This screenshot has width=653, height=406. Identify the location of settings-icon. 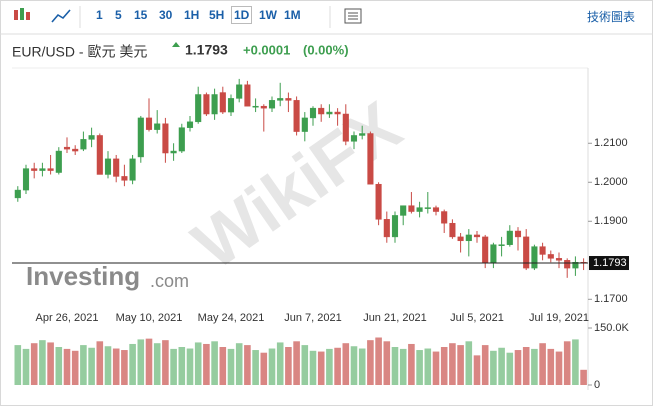
(353, 16).